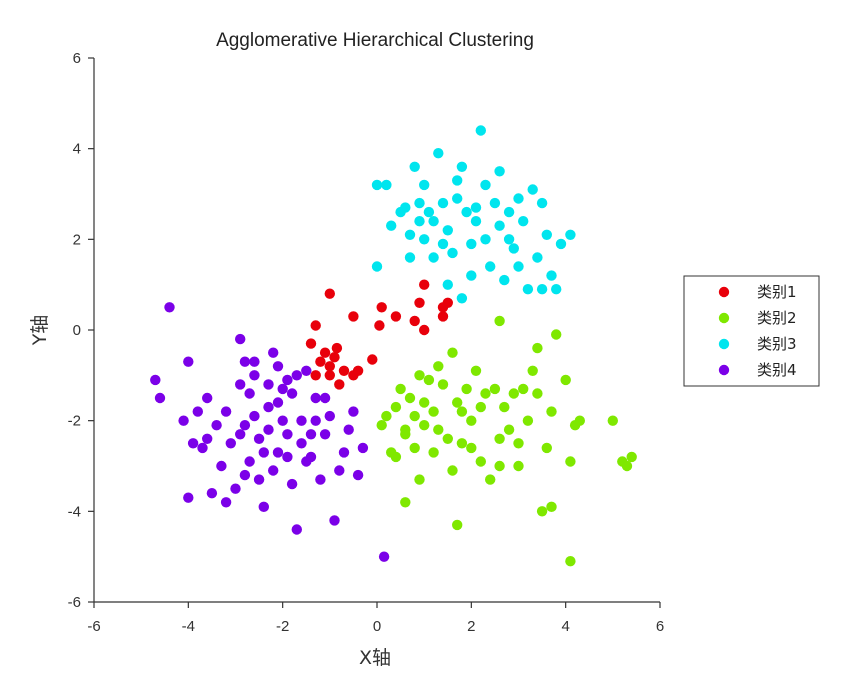  I want to click on x-axis-label: X轴, so click(375, 658).